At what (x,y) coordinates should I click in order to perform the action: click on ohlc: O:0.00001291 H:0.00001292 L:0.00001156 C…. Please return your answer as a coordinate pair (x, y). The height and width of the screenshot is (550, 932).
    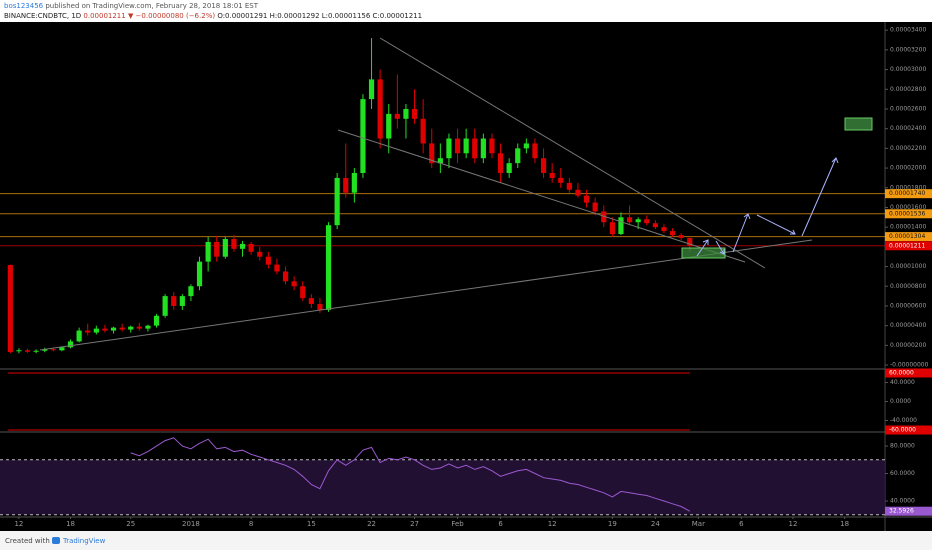
    Looking at the image, I should click on (319, 16).